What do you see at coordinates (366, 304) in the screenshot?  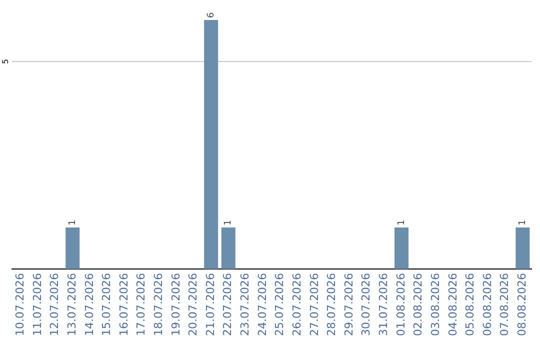 I see `x-tick-label: 30.07.2026` at bounding box center [366, 304].